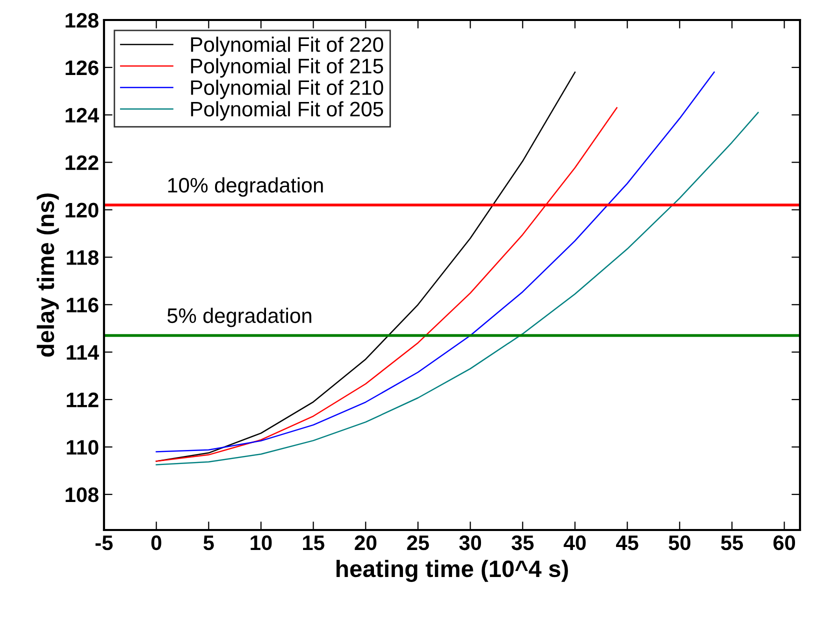 The image size is (815, 637). What do you see at coordinates (83, 352) in the screenshot?
I see `y-tick-label: 114` at bounding box center [83, 352].